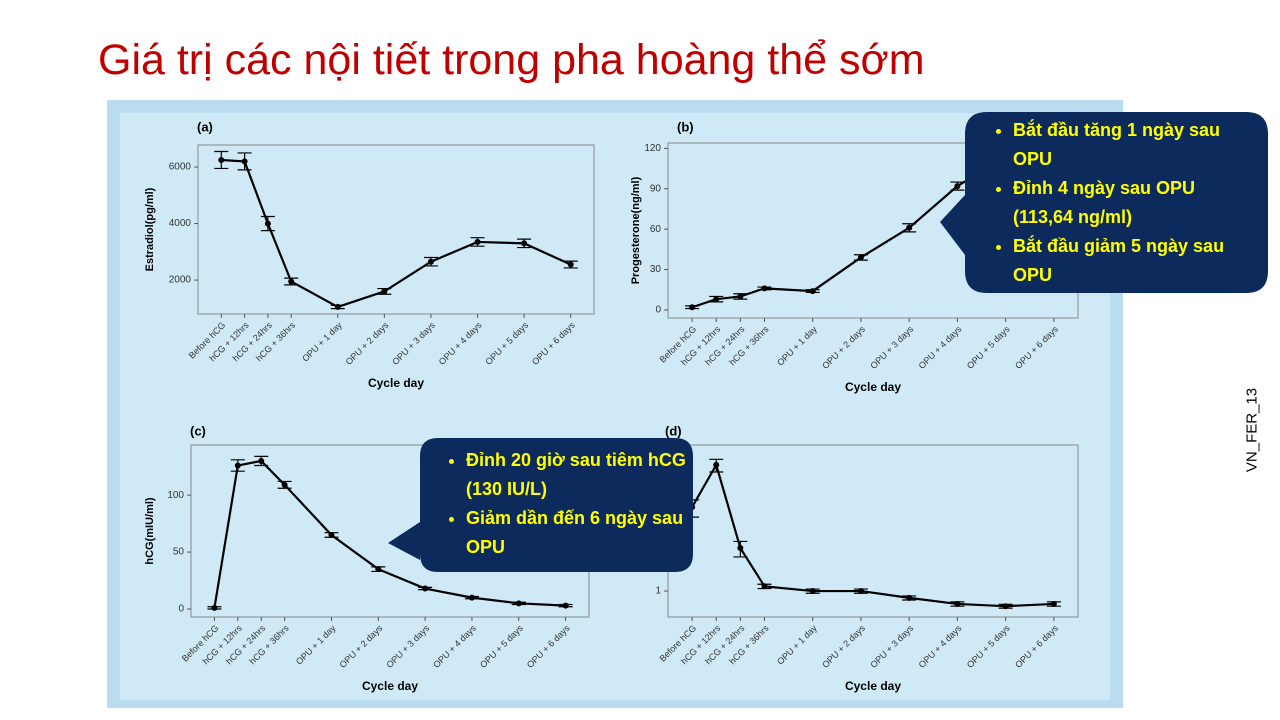  I want to click on y-tick-label: 100, so click(175, 495).